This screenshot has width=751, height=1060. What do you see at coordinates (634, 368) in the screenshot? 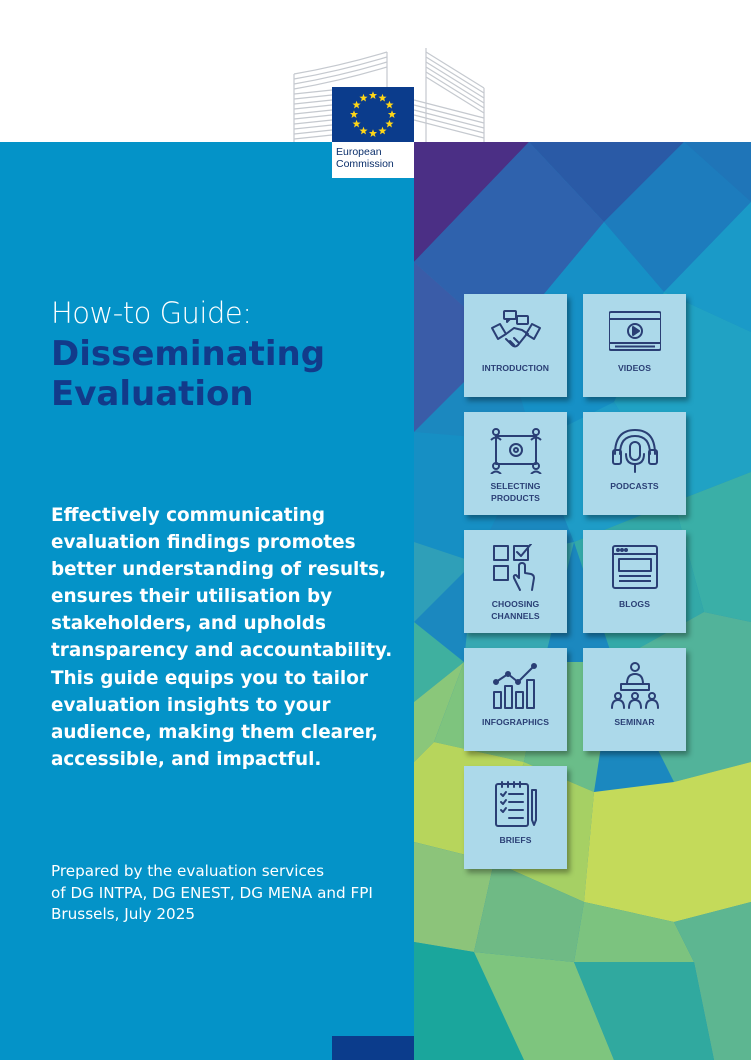
I see `tile-label: VIDEOS` at bounding box center [634, 368].